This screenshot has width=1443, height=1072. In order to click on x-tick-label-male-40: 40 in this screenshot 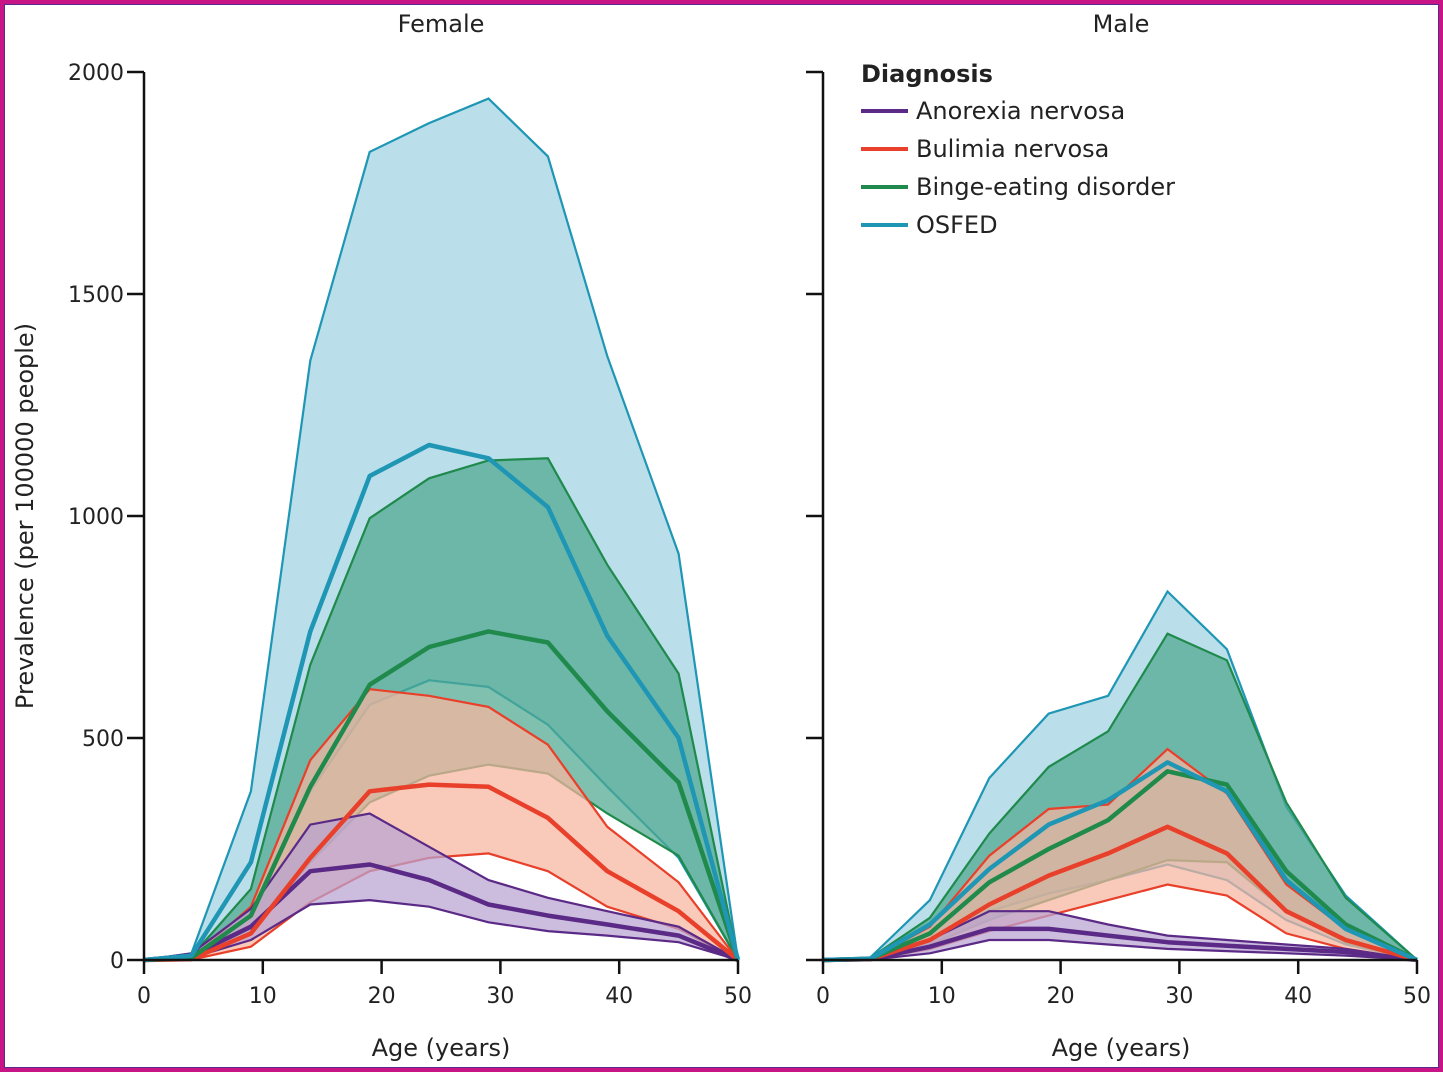, I will do `click(1298, 996)`.